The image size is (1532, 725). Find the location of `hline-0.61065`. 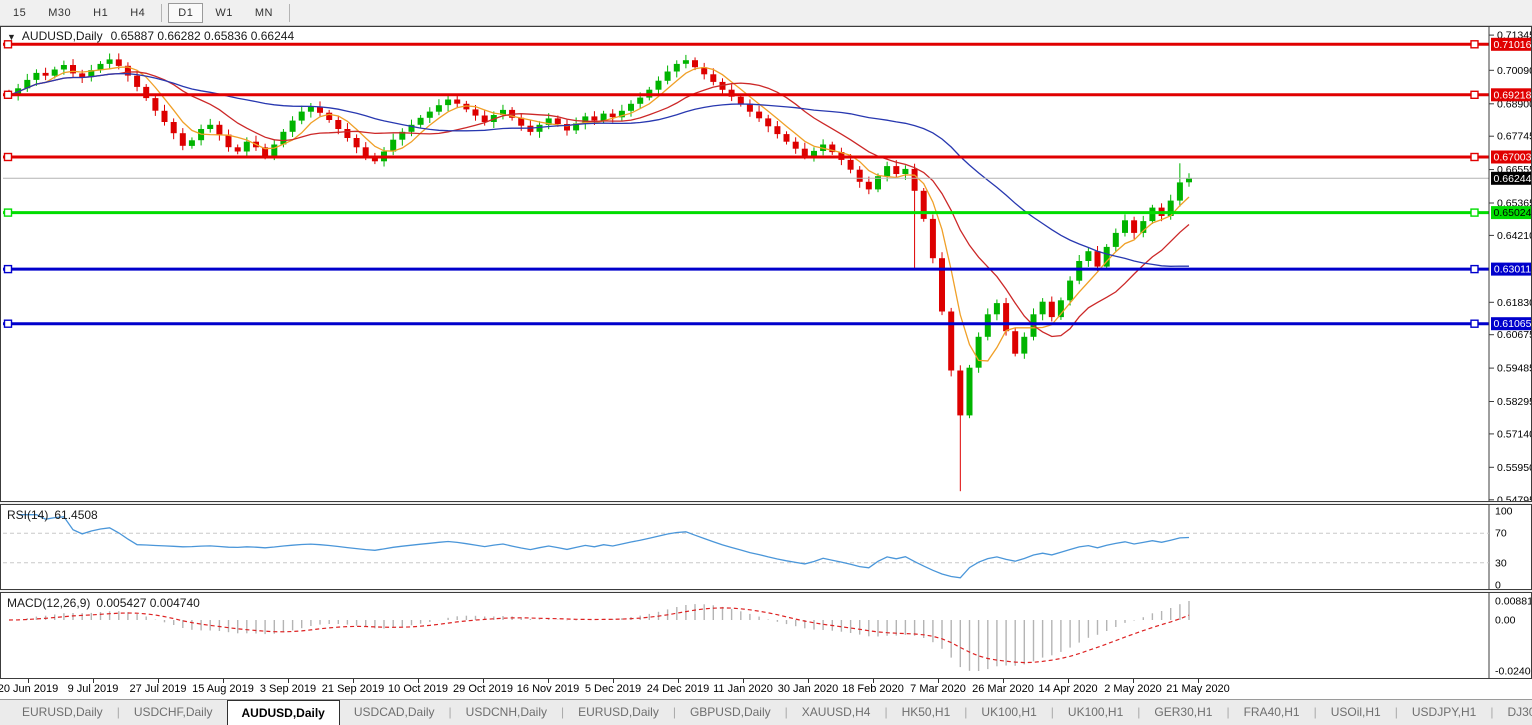

hline-0.61065 is located at coordinates (746, 323).